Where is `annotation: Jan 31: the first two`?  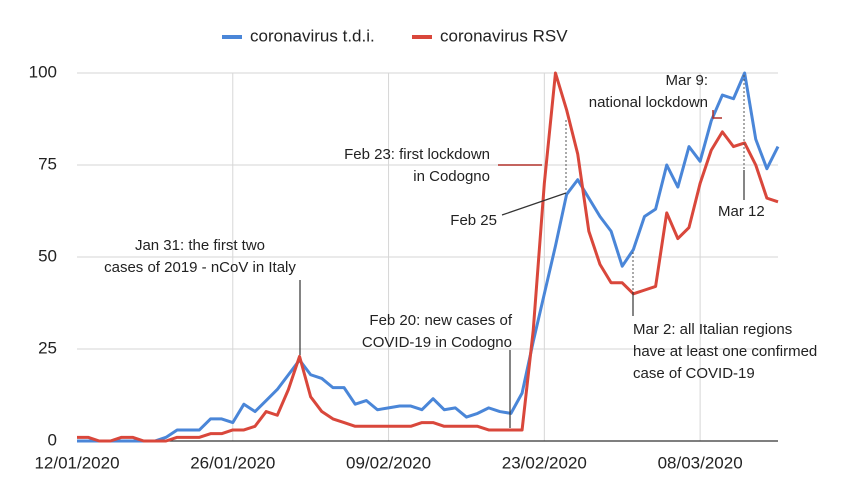 annotation: Jan 31: the first two is located at coordinates (200, 245).